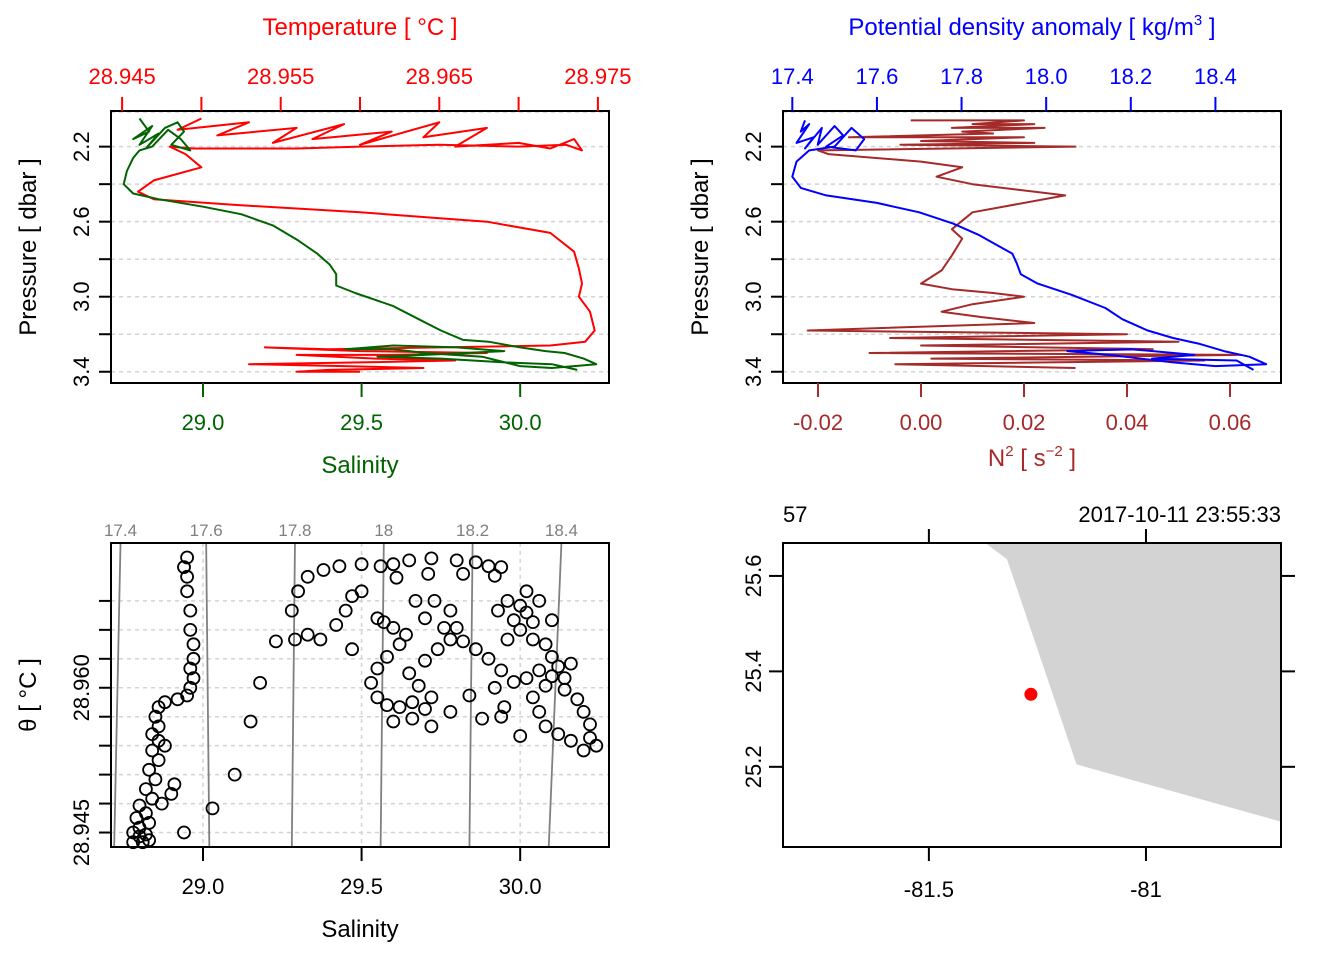  I want to click on y-tick-label: 2.2, so click(81, 146).